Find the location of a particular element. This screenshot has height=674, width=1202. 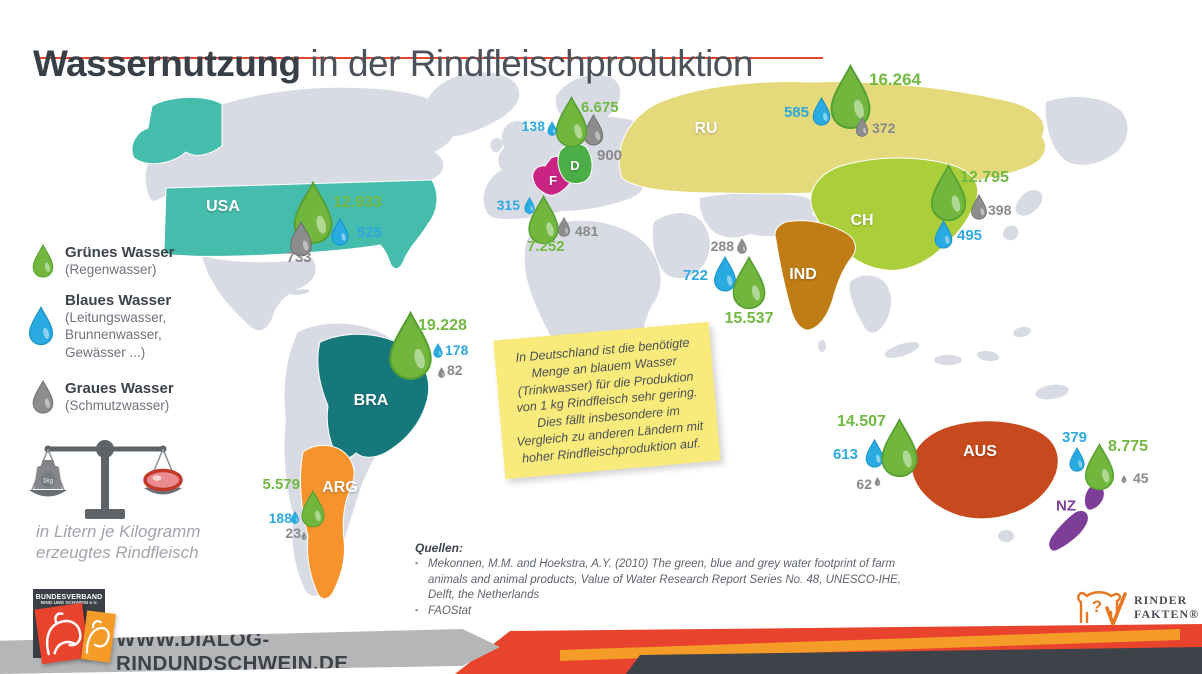

association-name-line1: BUNDESVERBAND is located at coordinates (69, 597).